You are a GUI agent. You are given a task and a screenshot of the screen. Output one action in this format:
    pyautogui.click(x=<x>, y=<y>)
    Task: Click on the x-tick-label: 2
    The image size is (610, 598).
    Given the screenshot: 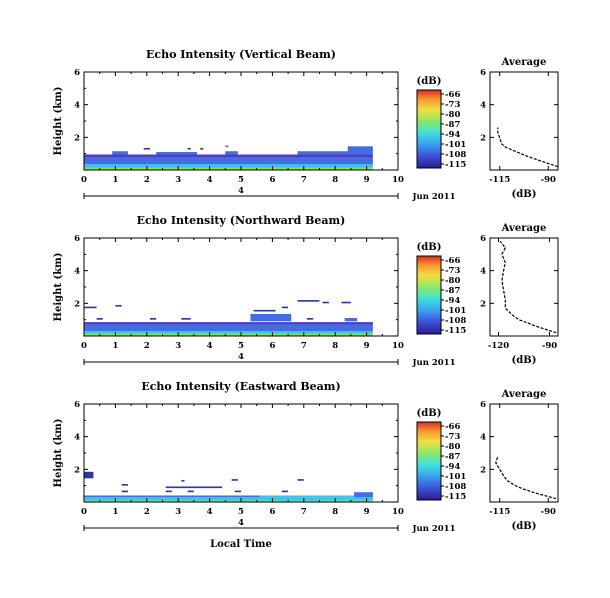 What is the action you would take?
    pyautogui.click(x=147, y=512)
    